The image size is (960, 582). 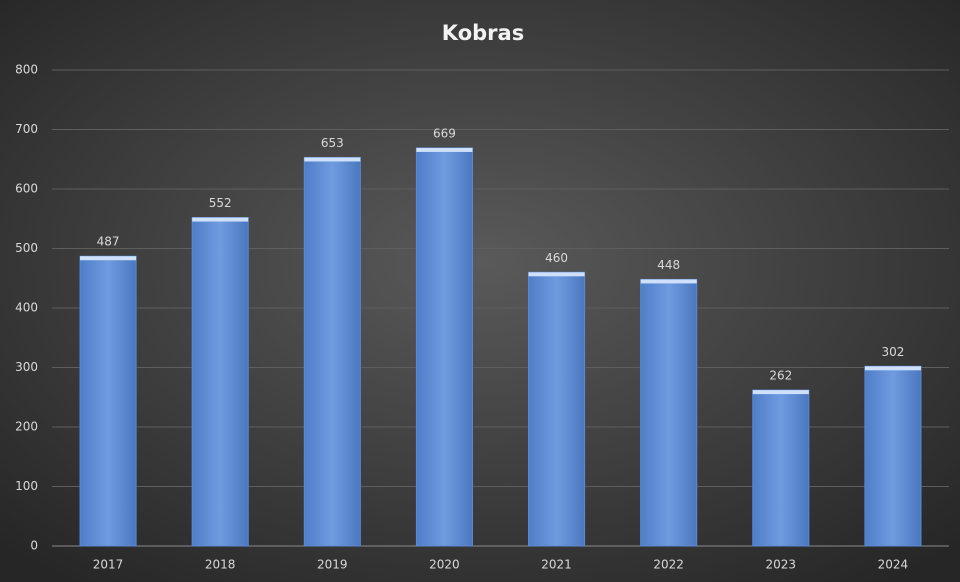 What do you see at coordinates (444, 565) in the screenshot?
I see `x-tick-label: 2020` at bounding box center [444, 565].